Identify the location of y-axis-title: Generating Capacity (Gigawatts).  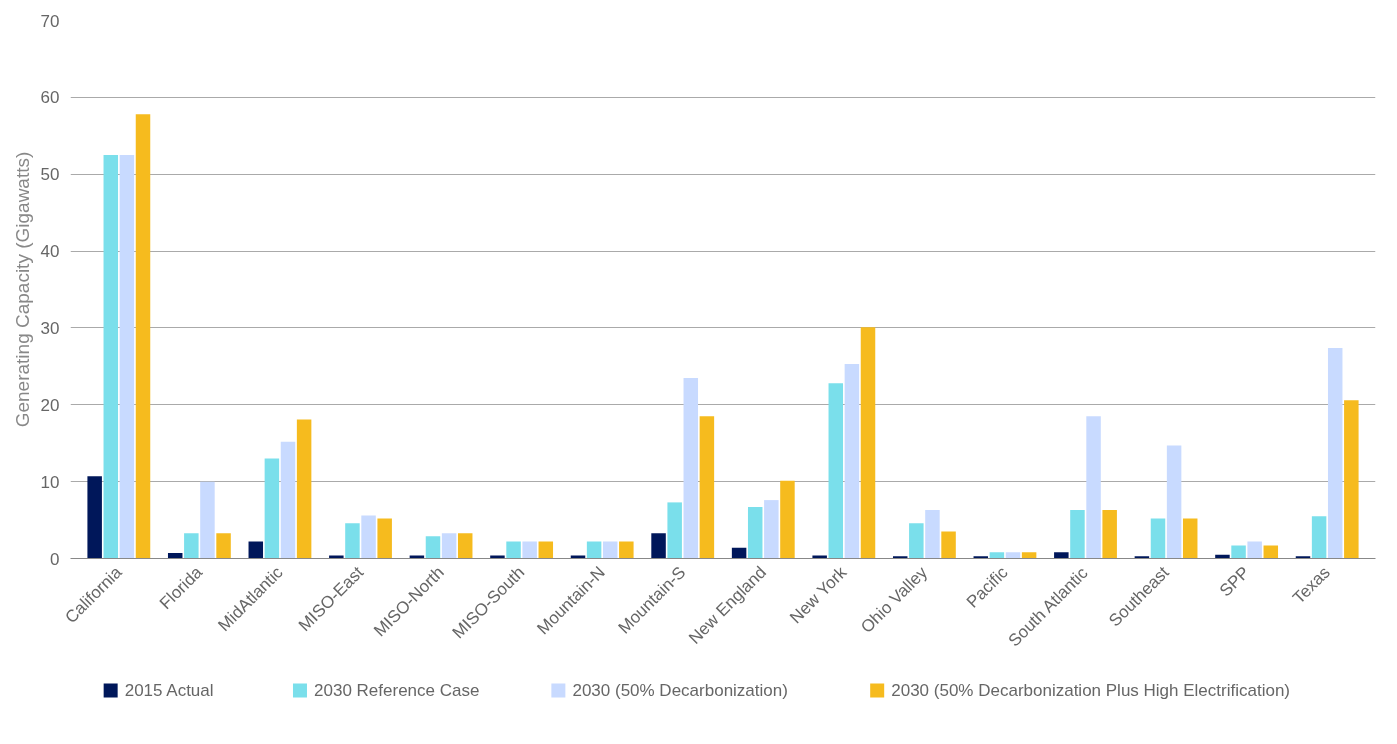
(22, 289).